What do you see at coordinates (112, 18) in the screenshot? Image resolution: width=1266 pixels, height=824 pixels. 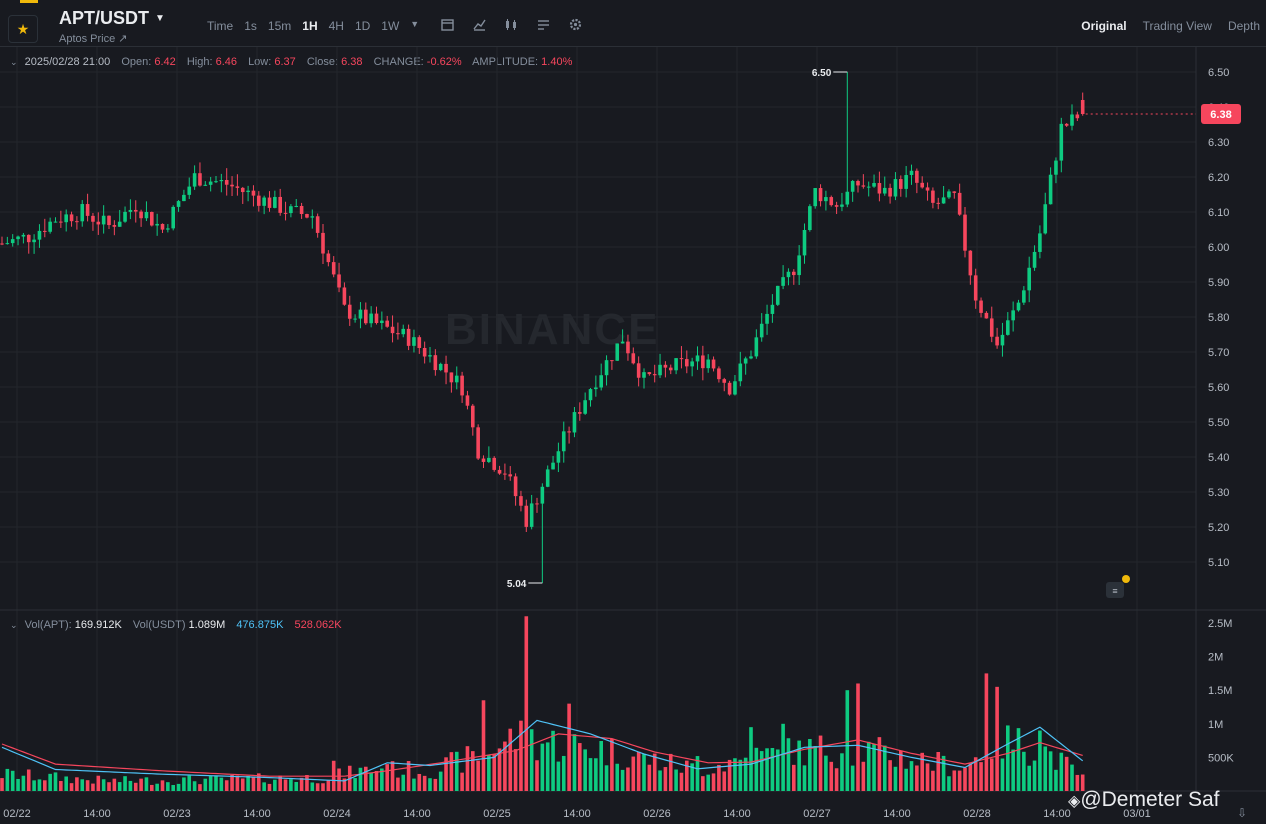 I see `symbol-selector: APT/USDT ▼` at bounding box center [112, 18].